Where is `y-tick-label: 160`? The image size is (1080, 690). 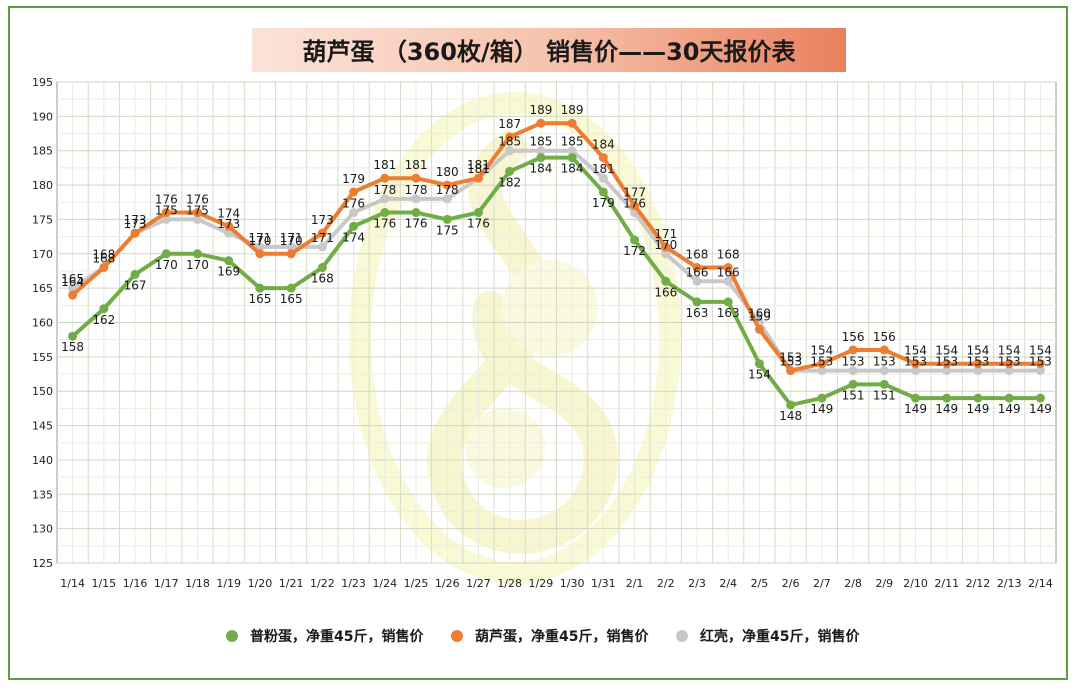 y-tick-label: 160 is located at coordinates (42, 323).